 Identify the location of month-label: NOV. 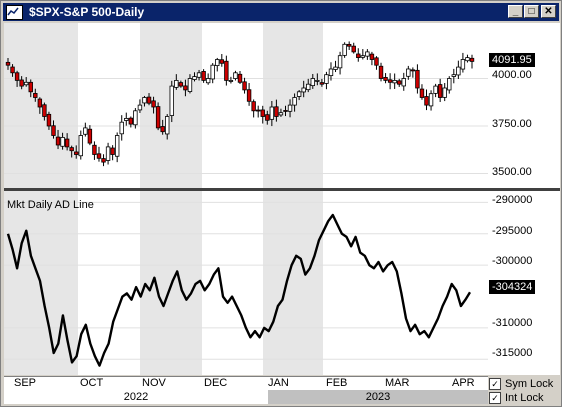
(154, 383).